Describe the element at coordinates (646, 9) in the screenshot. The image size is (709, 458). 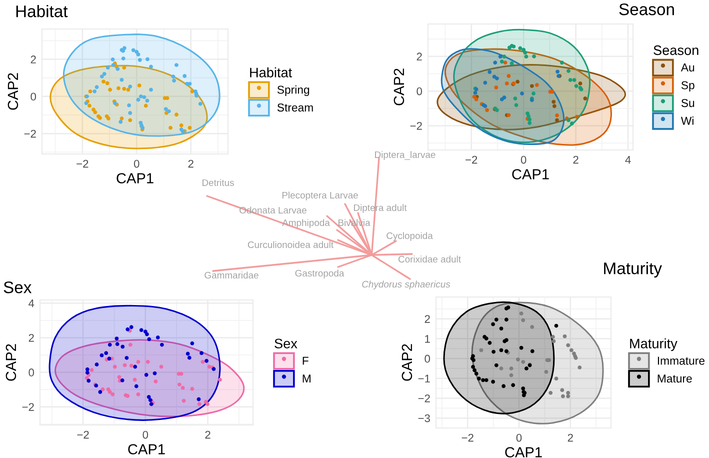
I see `chart-title: Season` at that location.